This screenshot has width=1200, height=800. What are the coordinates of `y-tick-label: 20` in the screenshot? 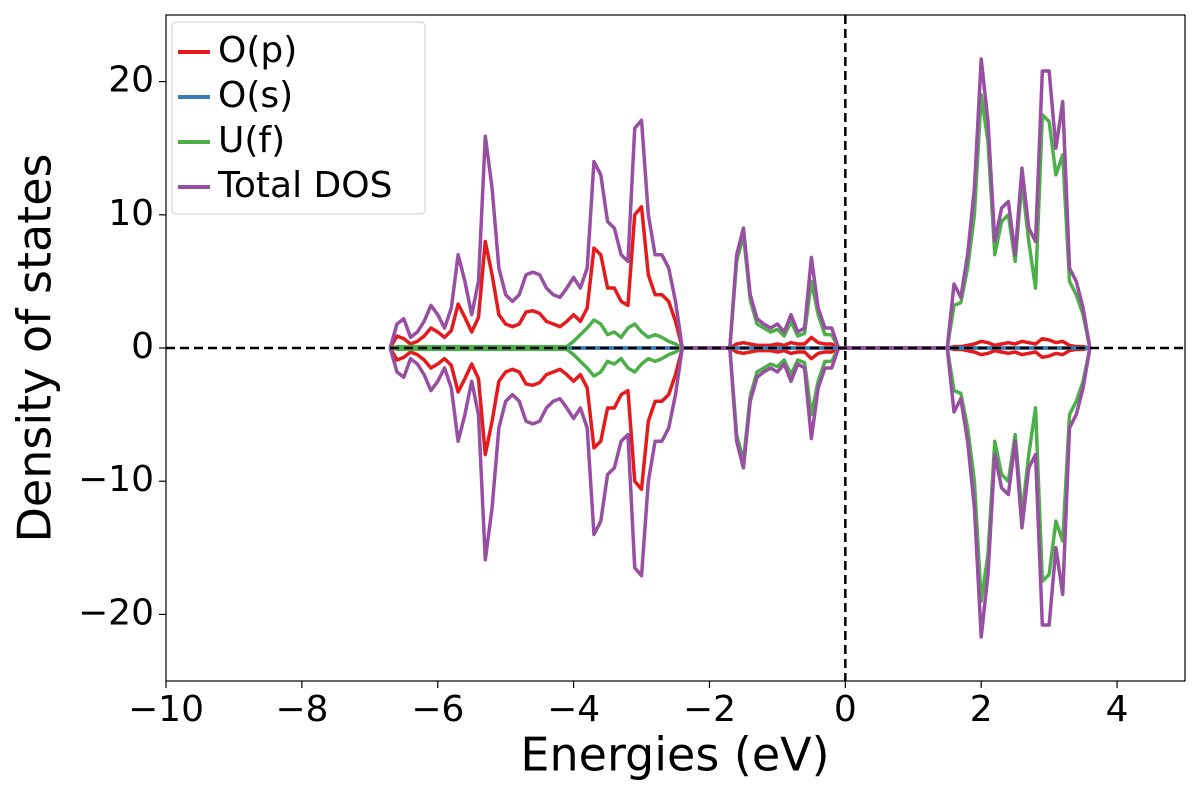 It's located at (131, 80).